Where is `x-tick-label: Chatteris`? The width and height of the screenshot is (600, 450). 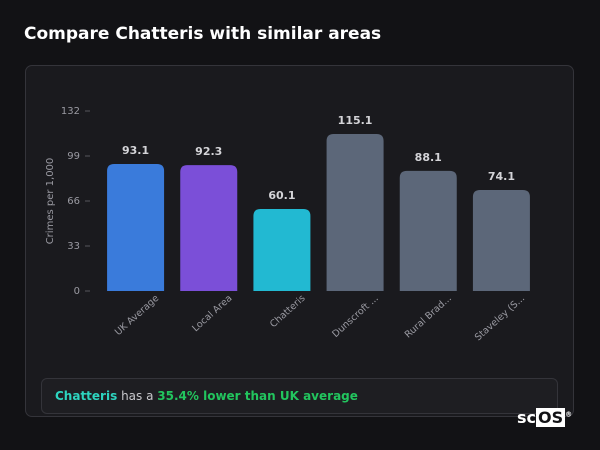
x-tick-label: Chatteris is located at coordinates (288, 311).